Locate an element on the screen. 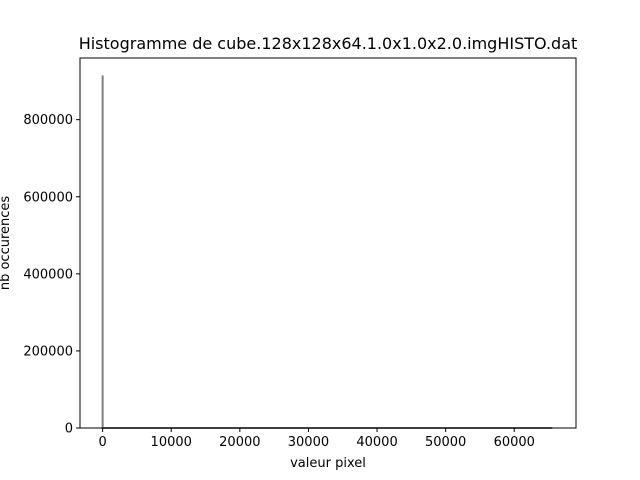 The width and height of the screenshot is (640, 480). y-axis-ticks: 0 200000 400000 600000 800000 is located at coordinates (51, 275).